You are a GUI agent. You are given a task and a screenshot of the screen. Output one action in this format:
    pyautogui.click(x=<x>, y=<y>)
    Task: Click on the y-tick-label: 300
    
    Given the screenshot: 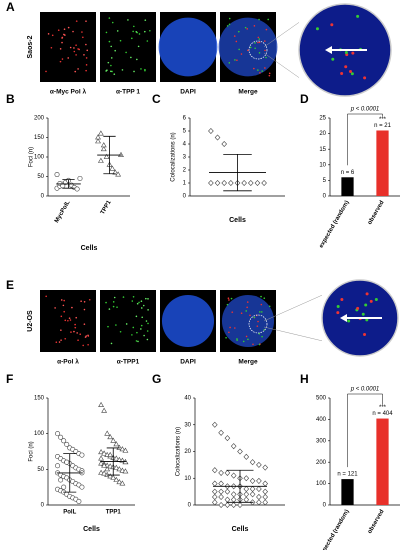 What is the action you would take?
    pyautogui.click(x=321, y=441)
    